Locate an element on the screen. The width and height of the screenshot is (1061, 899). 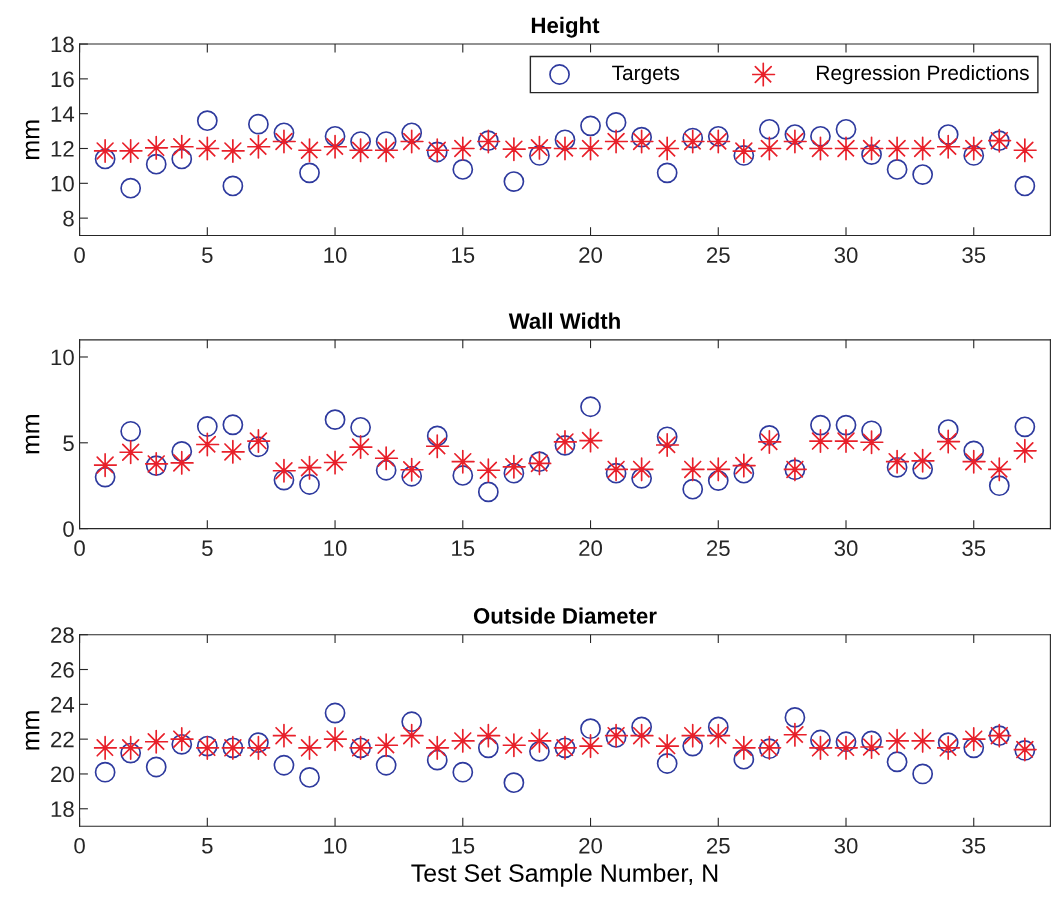
y-tick-label: 12 is located at coordinates (62, 149).